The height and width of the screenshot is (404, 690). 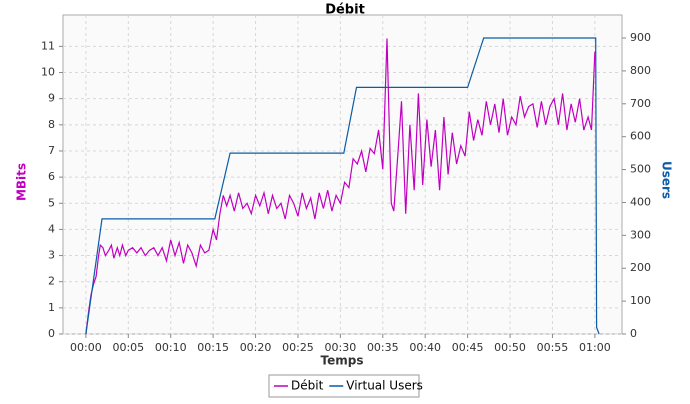 I want to click on x-tick-label: 00:00, so click(x=86, y=347).